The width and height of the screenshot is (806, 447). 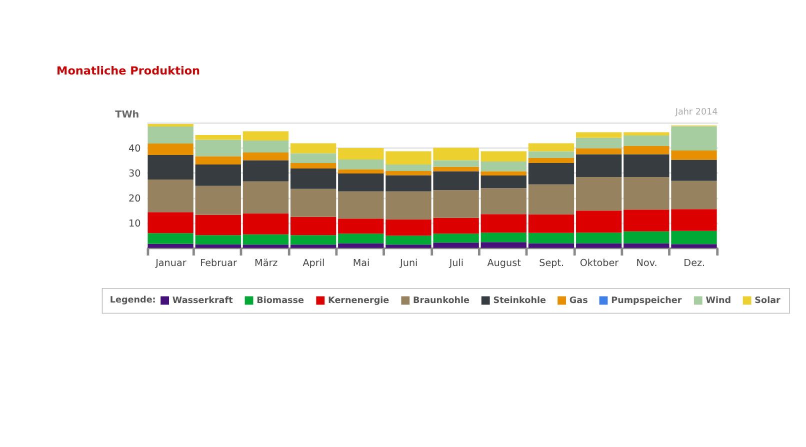 What do you see at coordinates (551, 263) in the screenshot?
I see `x-tick-label: Sept.` at bounding box center [551, 263].